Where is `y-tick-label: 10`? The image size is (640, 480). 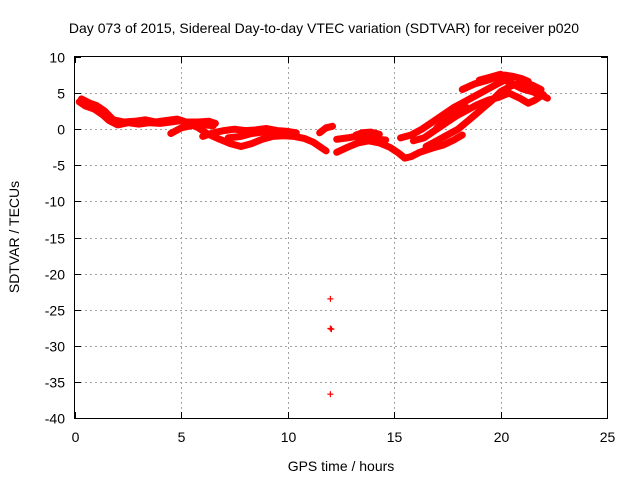 y-tick-label: 10 is located at coordinates (57, 58).